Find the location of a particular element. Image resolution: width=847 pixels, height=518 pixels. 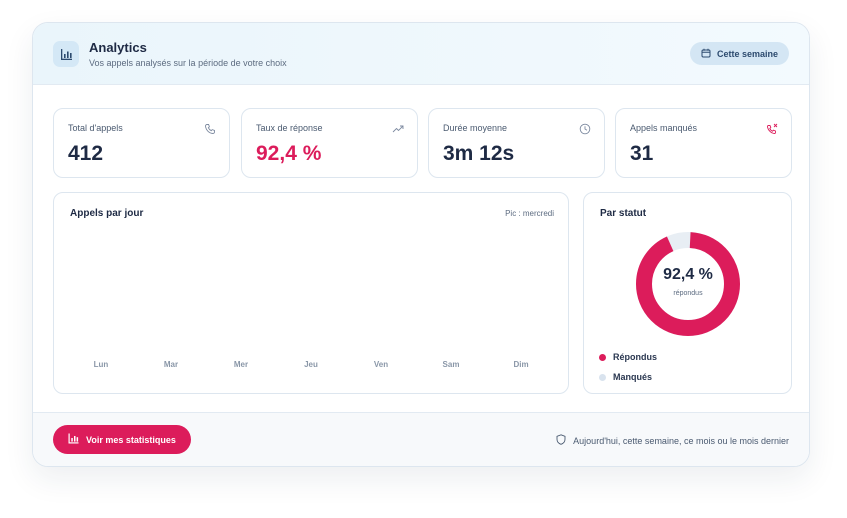

day-label: Jeu is located at coordinates (311, 364).